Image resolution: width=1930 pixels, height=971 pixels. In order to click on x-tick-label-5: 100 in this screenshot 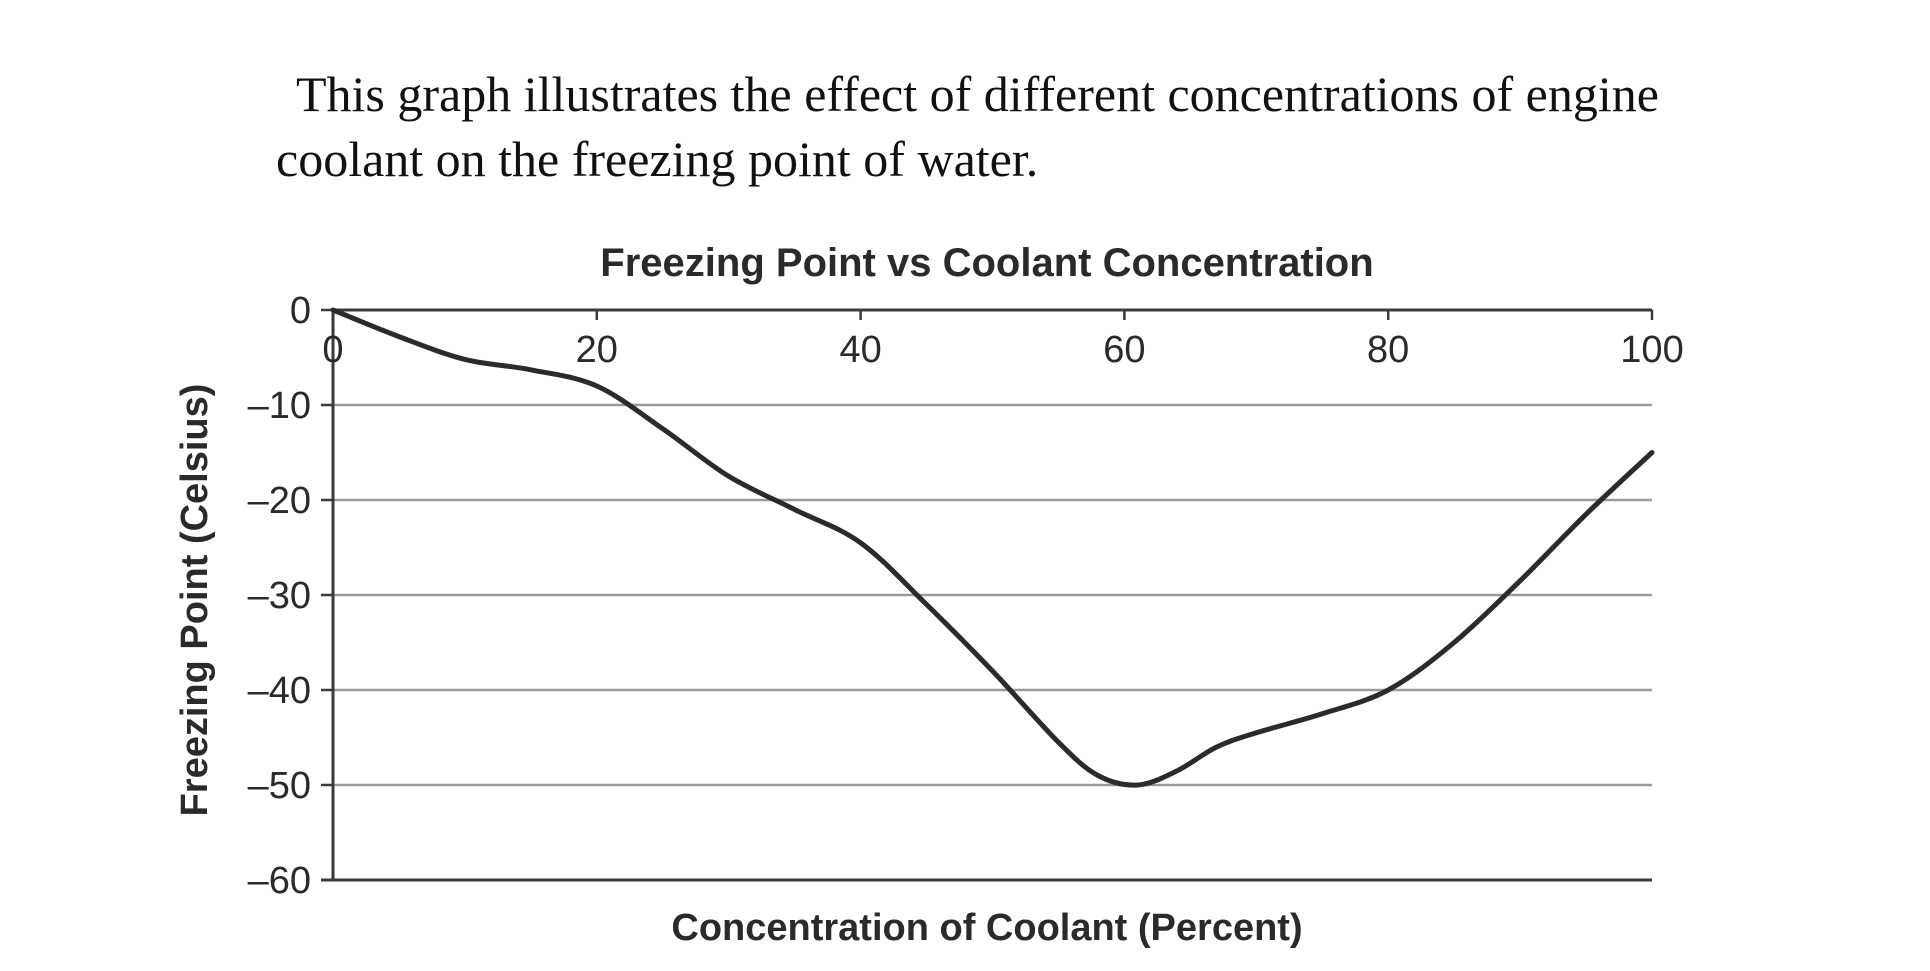, I will do `click(1651, 350)`.